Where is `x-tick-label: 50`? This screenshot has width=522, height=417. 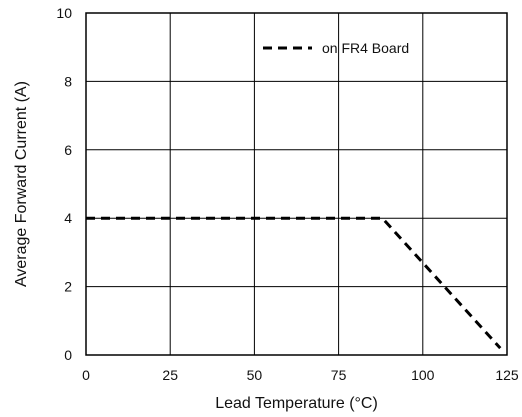 x-tick-label: 50 is located at coordinates (255, 375).